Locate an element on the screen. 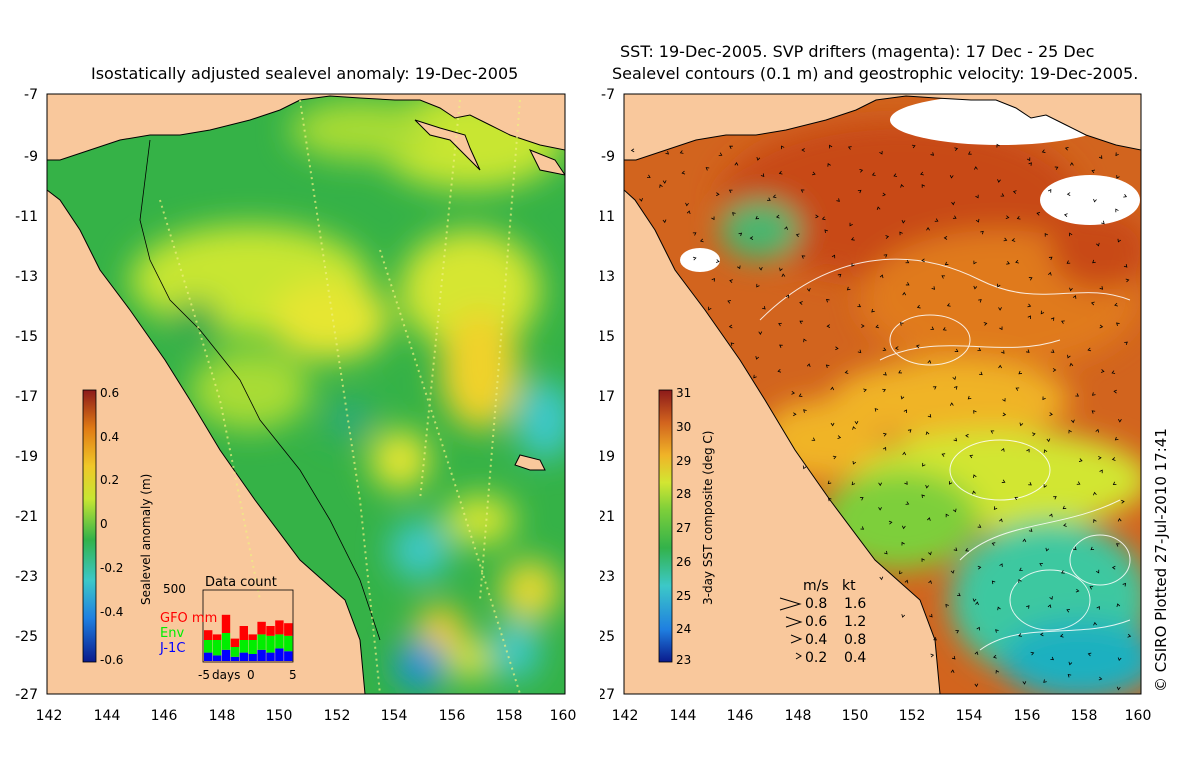 The width and height of the screenshot is (1200, 780). velocity-legend-ms: 0.2 is located at coordinates (816, 658).